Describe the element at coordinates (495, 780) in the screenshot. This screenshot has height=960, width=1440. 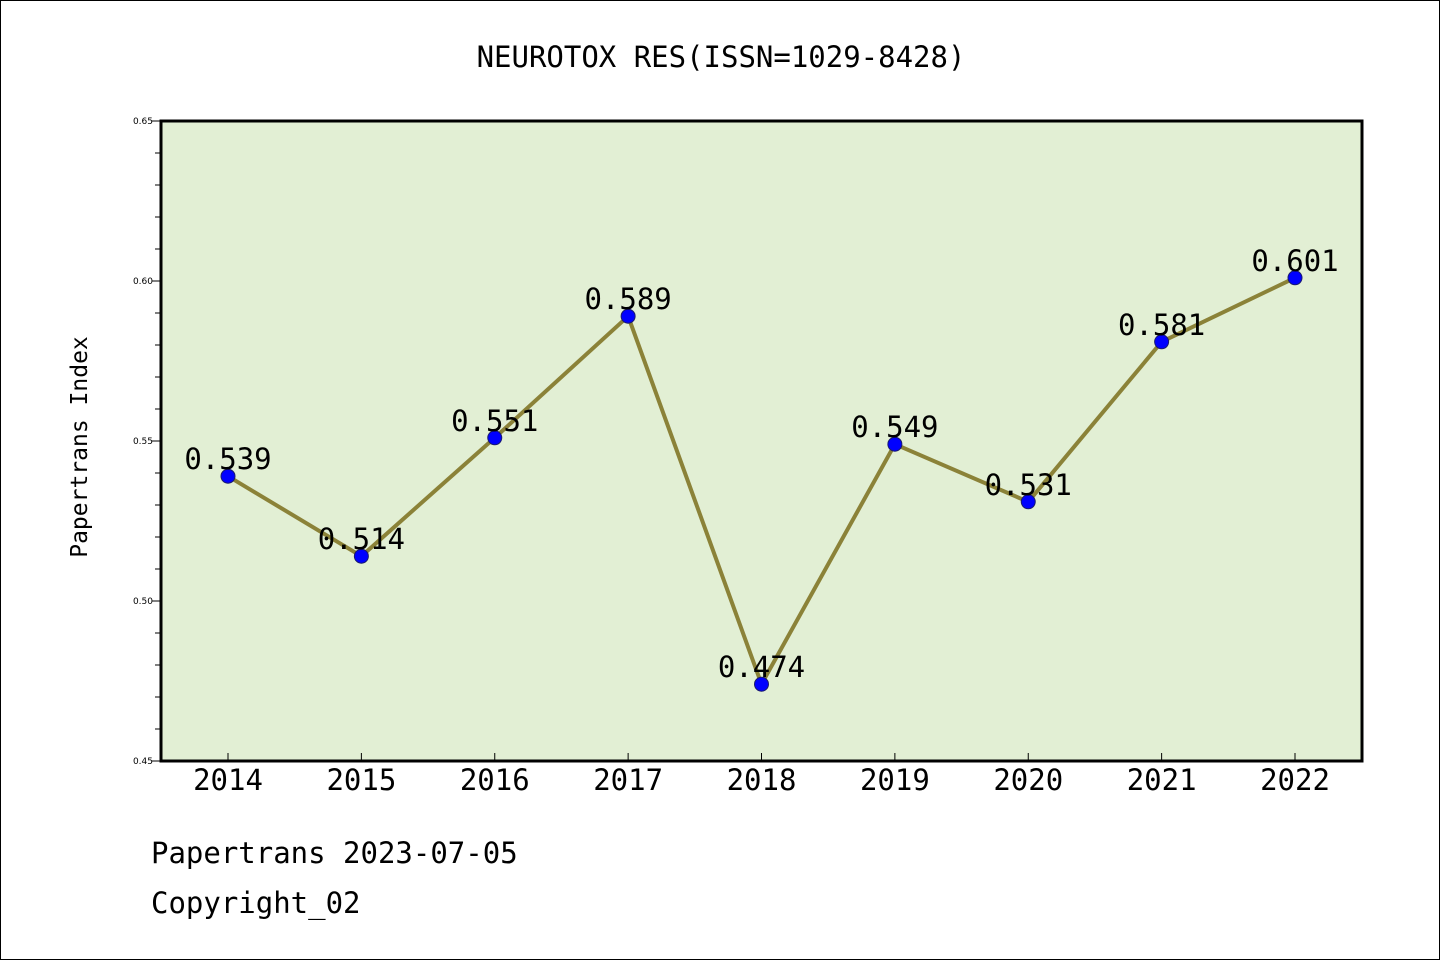
I see `x-tick-label: 2016` at that location.